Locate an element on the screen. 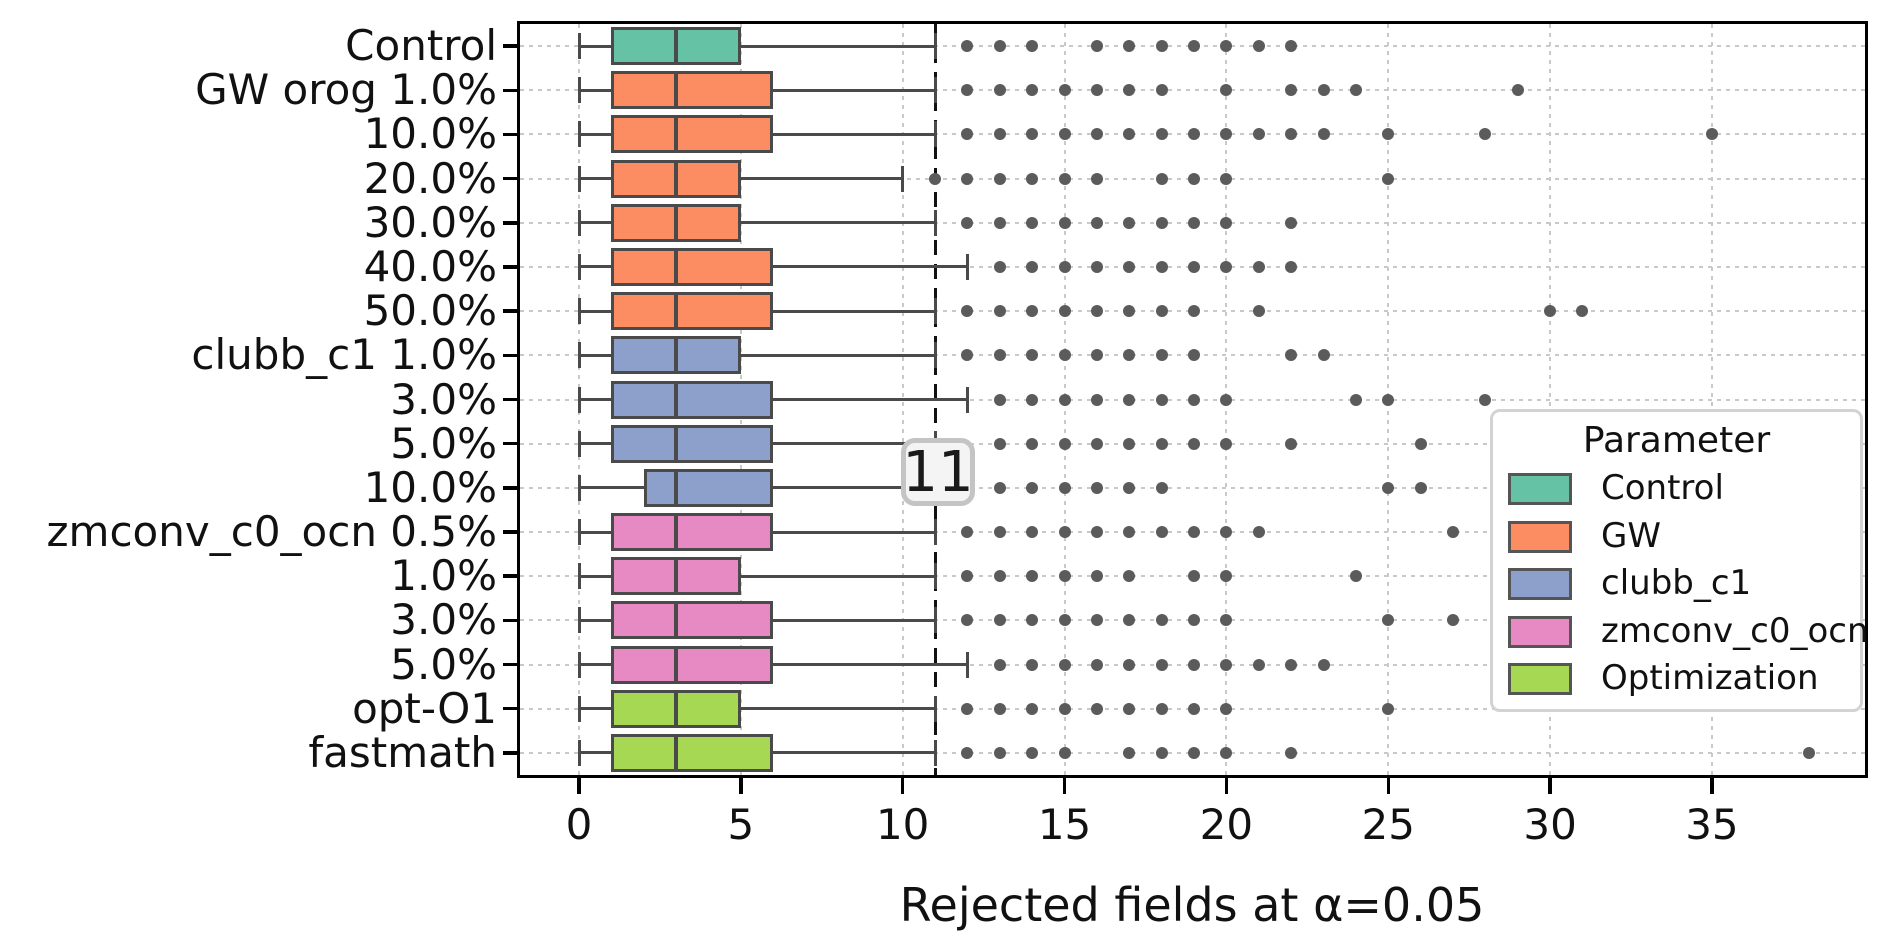 The width and height of the screenshot is (1892, 941). x-tick-label: 30 is located at coordinates (1550, 824).